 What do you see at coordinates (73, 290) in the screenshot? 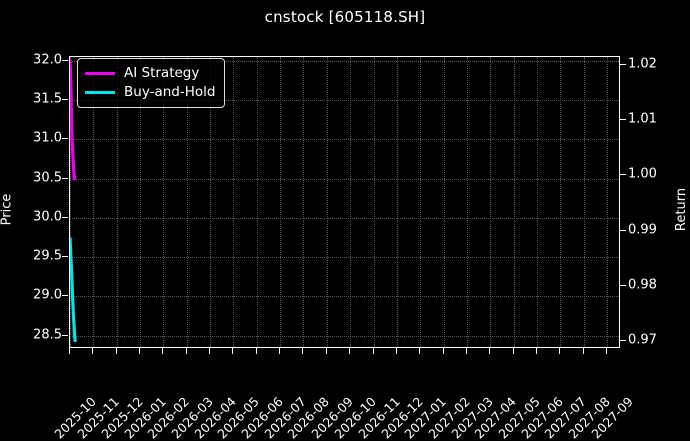
I see `series-line-buy-and-hold` at bounding box center [73, 290].